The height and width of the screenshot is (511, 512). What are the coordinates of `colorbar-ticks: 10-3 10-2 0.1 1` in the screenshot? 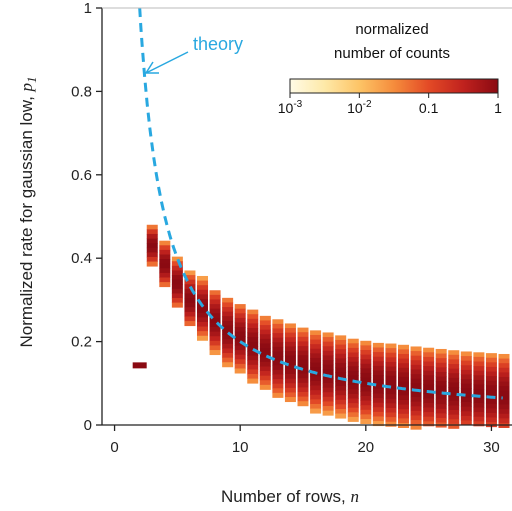 It's located at (390, 104).